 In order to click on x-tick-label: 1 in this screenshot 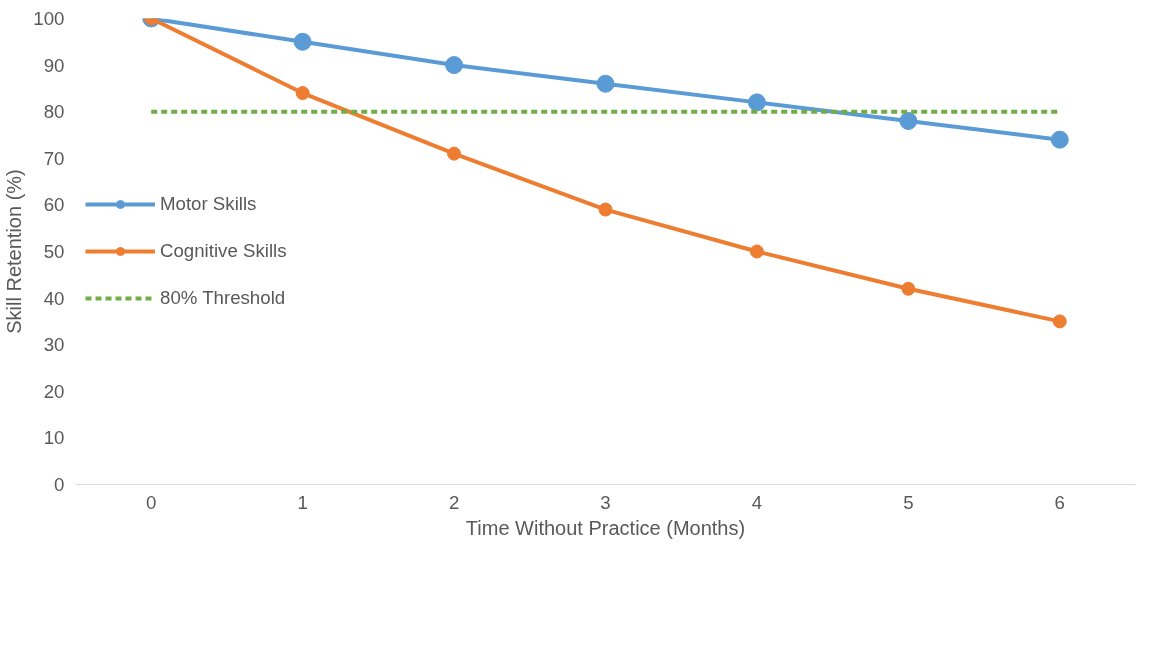, I will do `click(302, 502)`.